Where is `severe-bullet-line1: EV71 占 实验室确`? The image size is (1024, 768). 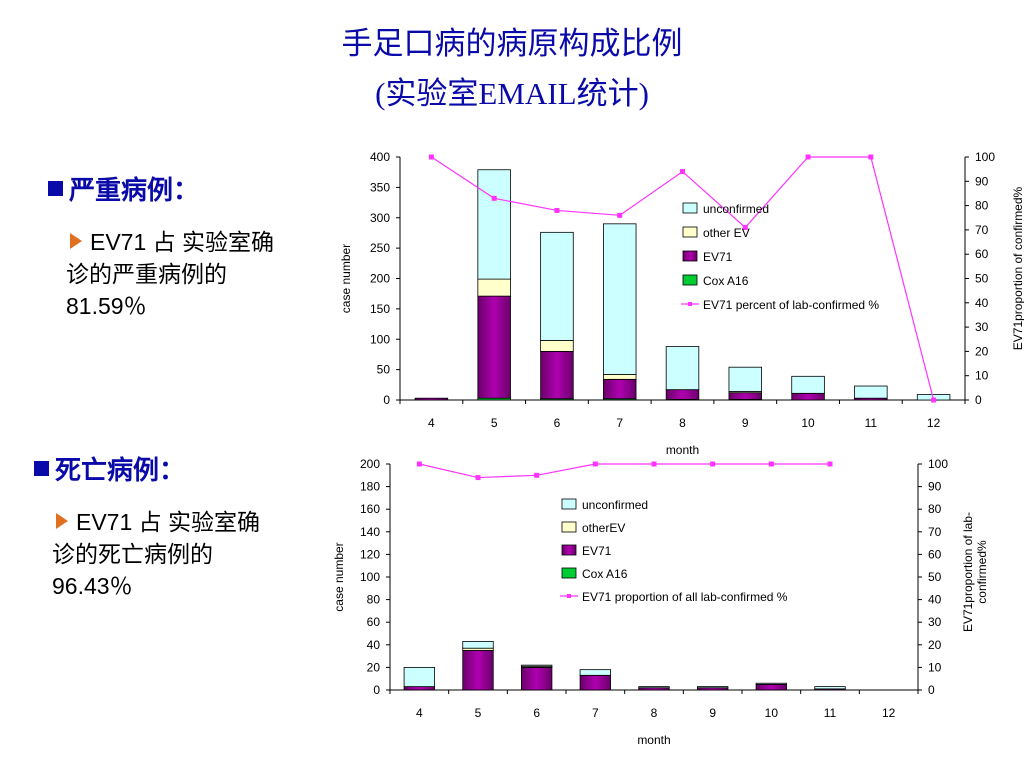 severe-bullet-line1: EV71 占 实验室确 is located at coordinates (182, 242).